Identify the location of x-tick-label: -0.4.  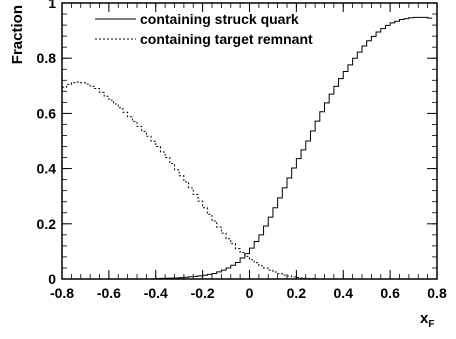
(156, 293).